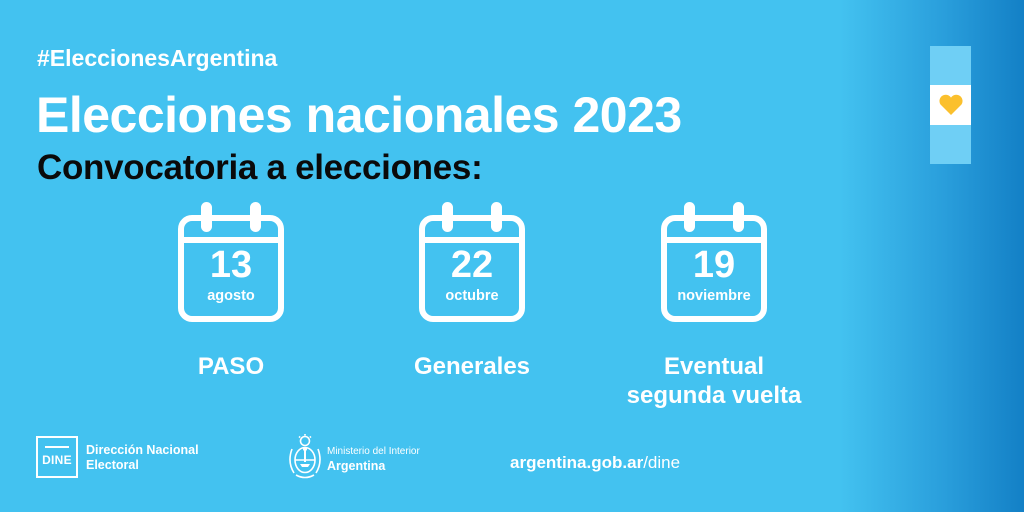 The height and width of the screenshot is (512, 1024). I want to click on dine-name-line1: Dirección Nacional, so click(142, 450).